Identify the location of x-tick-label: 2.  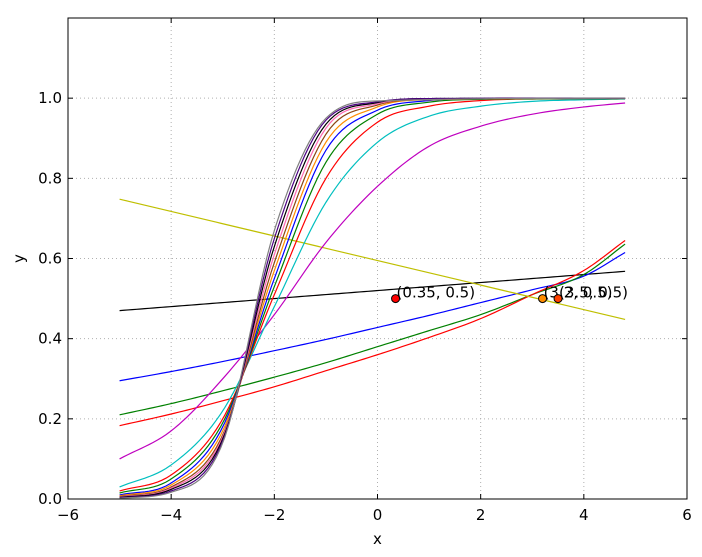
(481, 515).